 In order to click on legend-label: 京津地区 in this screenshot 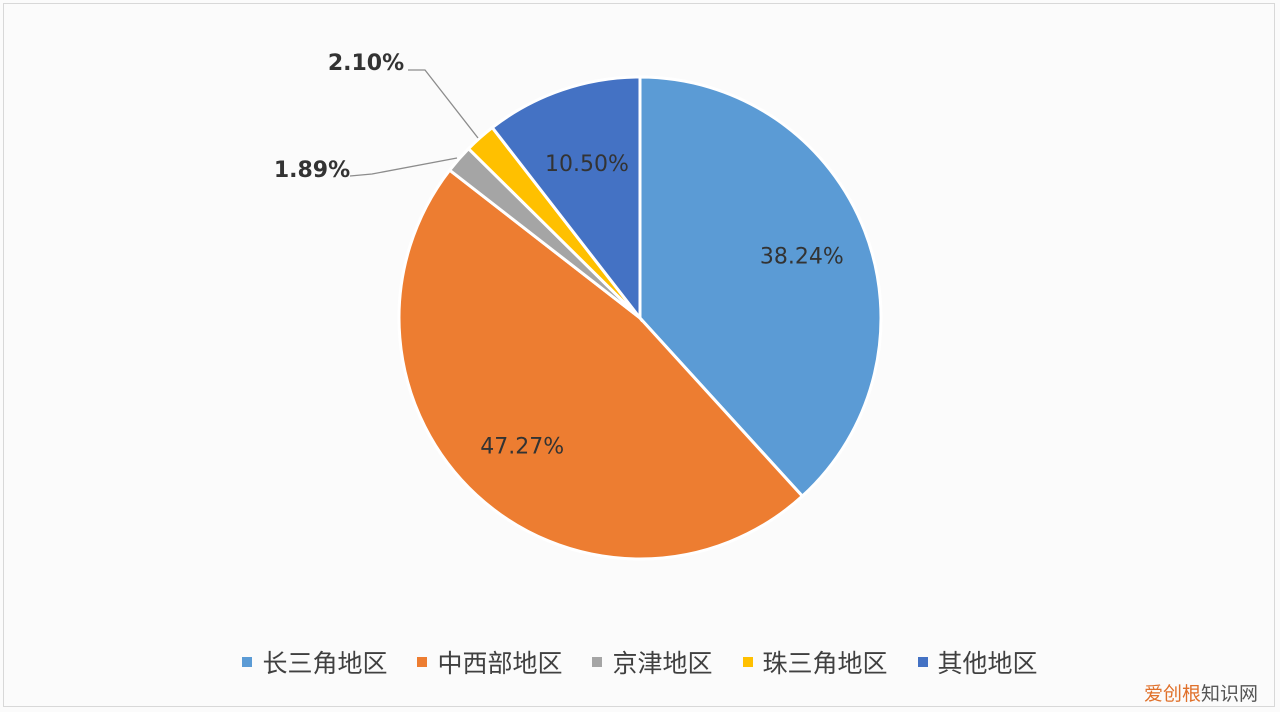, I will do `click(662, 663)`.